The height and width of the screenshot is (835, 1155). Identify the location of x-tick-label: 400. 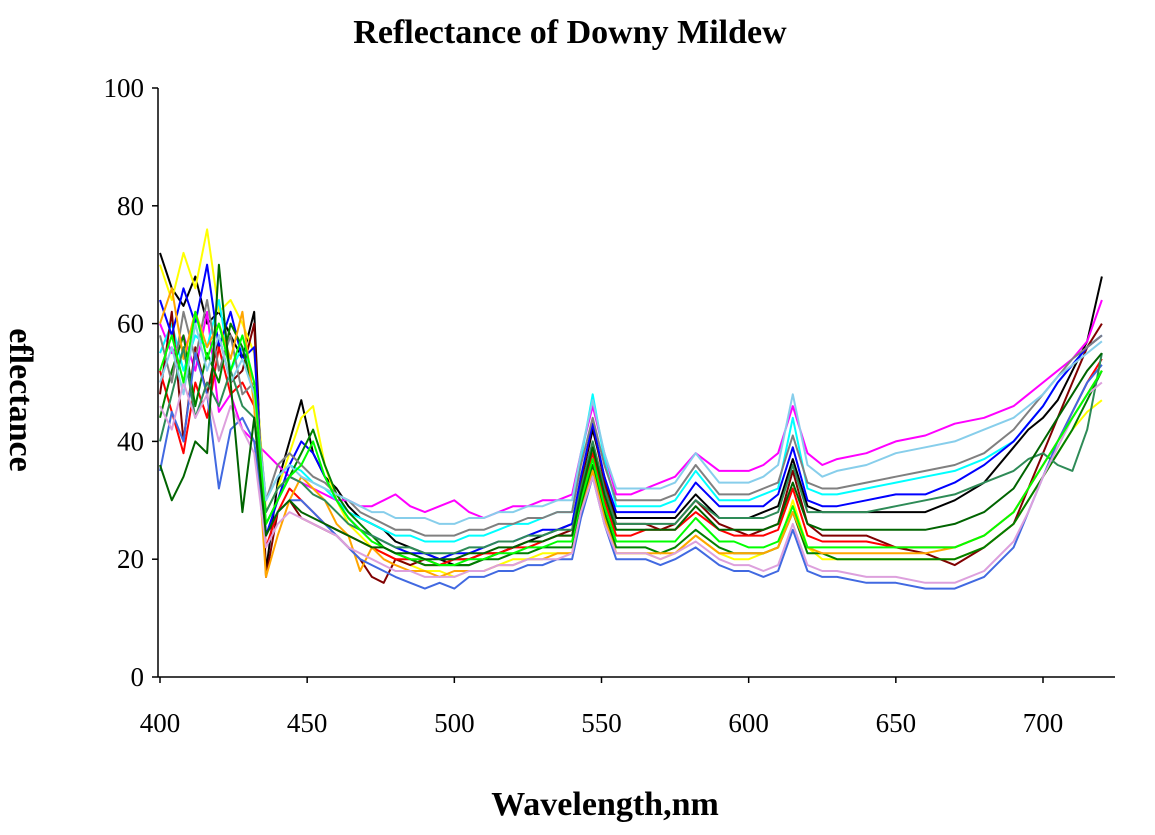
(160, 723).